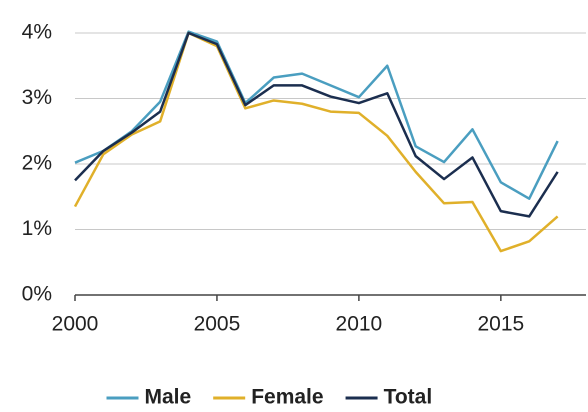 The width and height of the screenshot is (588, 412). I want to click on legend-label: Total, so click(408, 397).